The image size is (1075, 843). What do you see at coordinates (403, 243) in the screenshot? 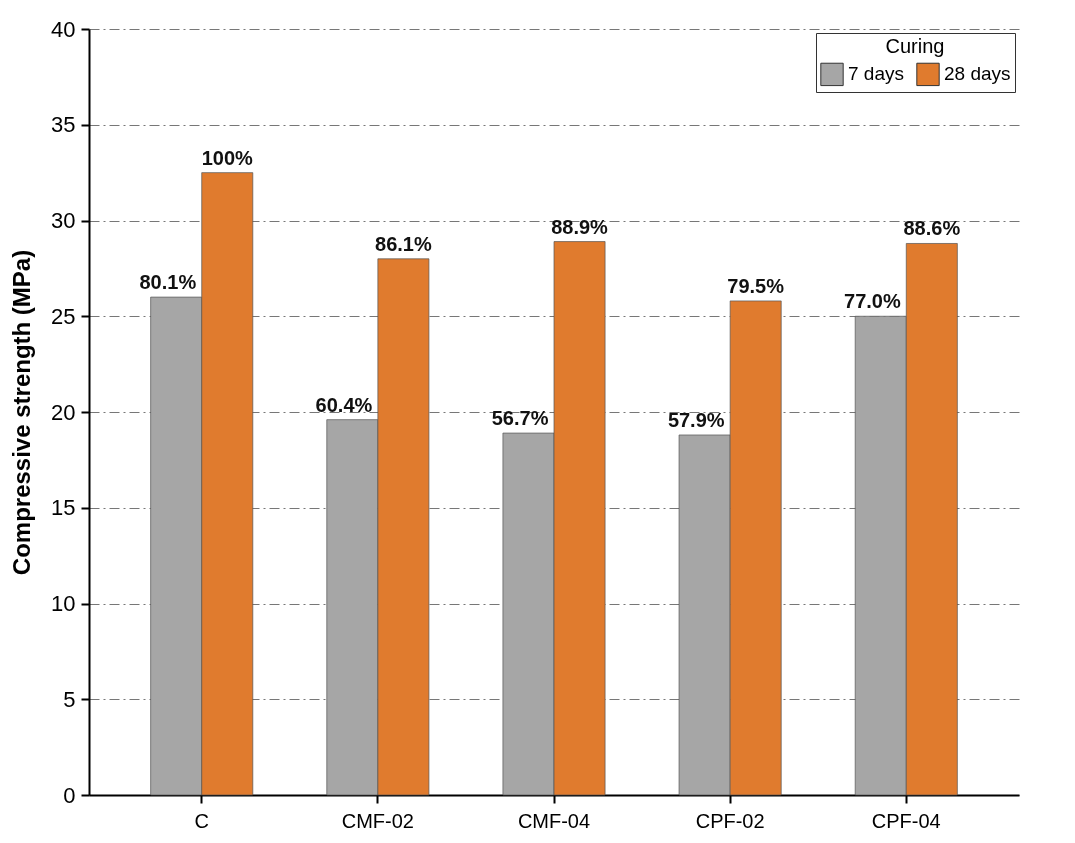
I see `annotation: 86.1%` at bounding box center [403, 243].